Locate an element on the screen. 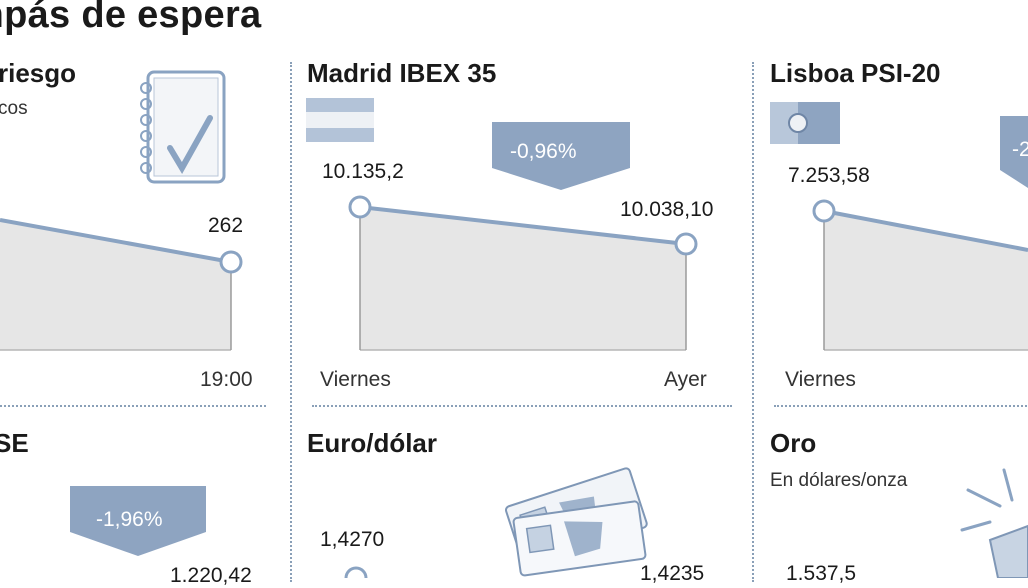  panel-oro is located at coordinates (994, 523).